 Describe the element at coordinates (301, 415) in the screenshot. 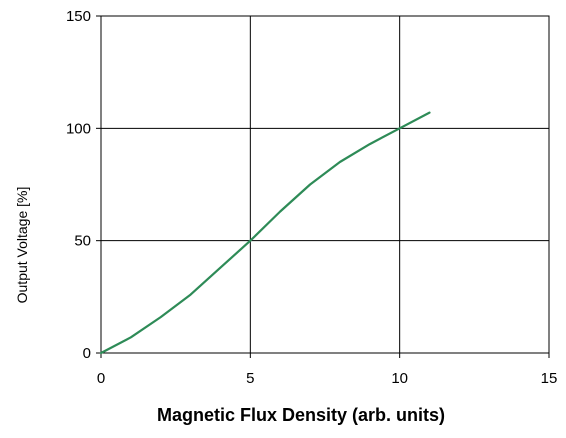

I see `x-axis-title: Magnetic Flux Density (arb. units)` at that location.